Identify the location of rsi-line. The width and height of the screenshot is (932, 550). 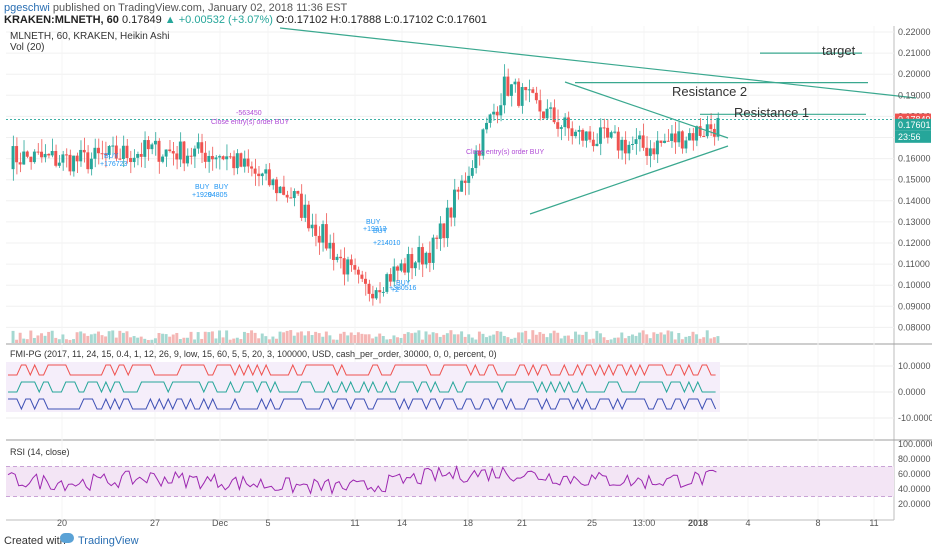
(362, 480).